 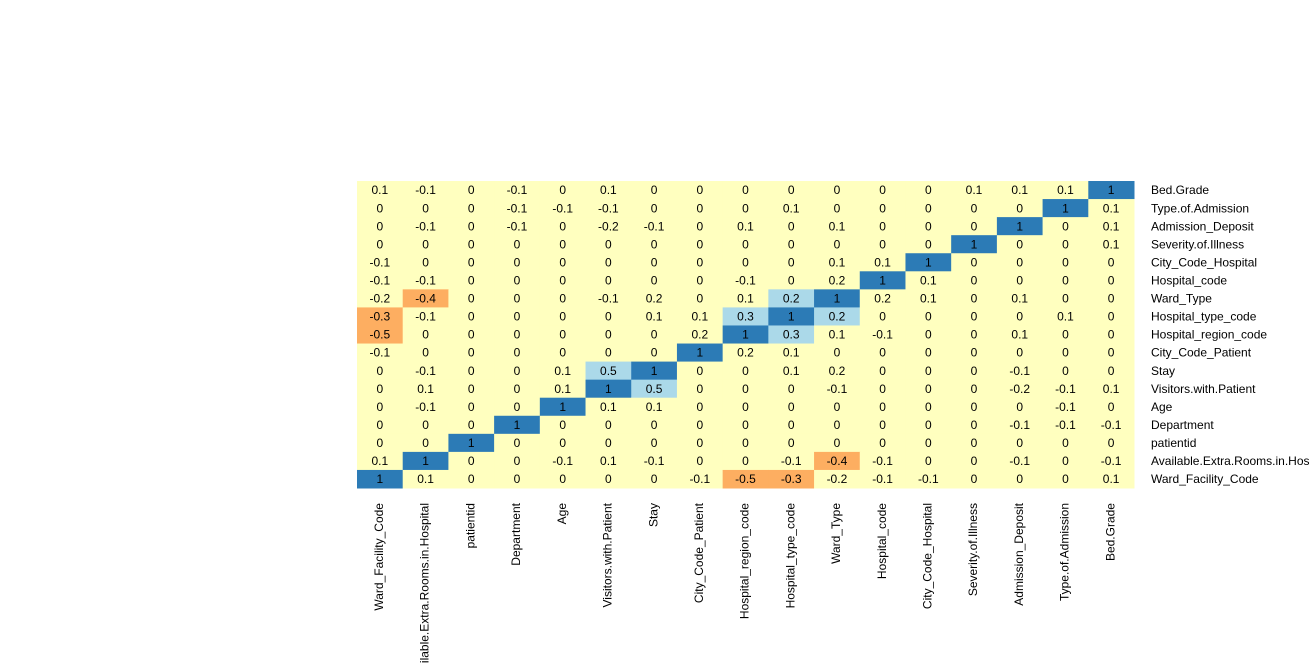 What do you see at coordinates (836, 533) in the screenshot?
I see `x-tick-label: Ward_Type` at bounding box center [836, 533].